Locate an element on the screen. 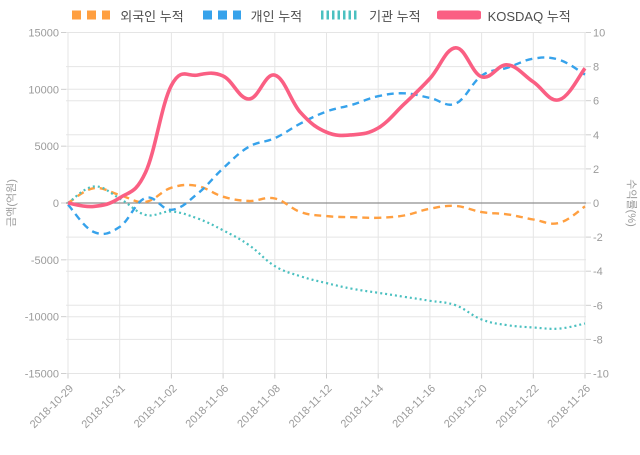  legend-item-2: 기관 누적 is located at coordinates (369, 15).